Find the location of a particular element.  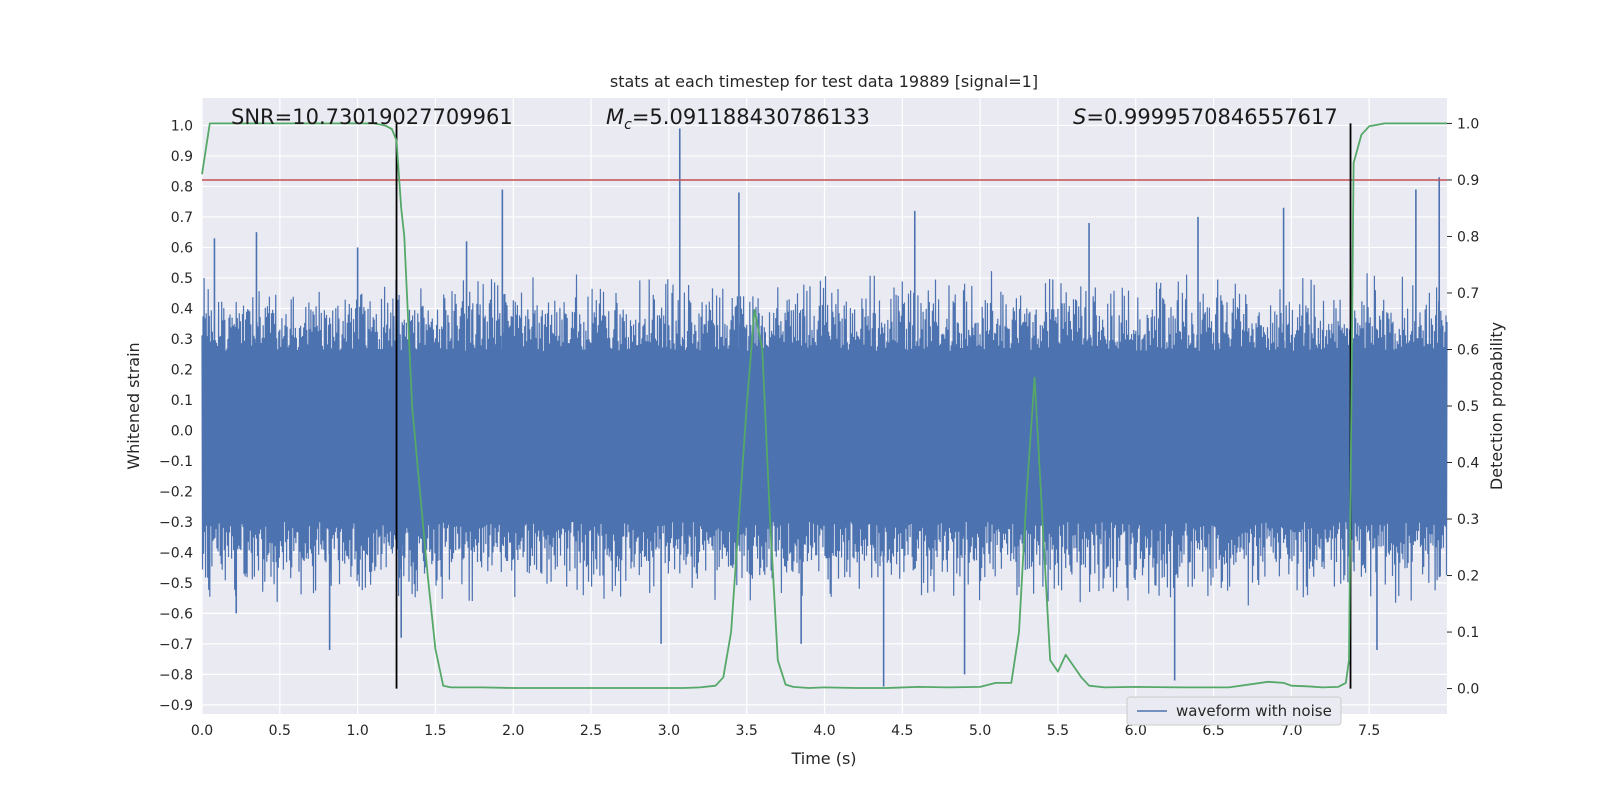

y-tick-label: 0.9 is located at coordinates (182, 157).